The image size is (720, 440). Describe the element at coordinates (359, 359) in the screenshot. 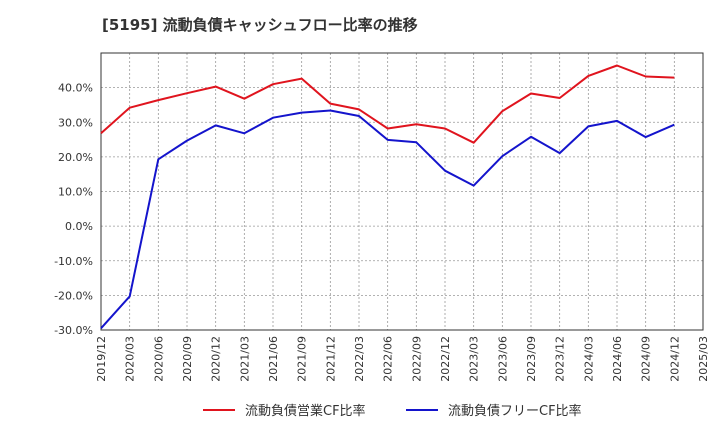

I see `x-tick-label: 2022/03` at that location.